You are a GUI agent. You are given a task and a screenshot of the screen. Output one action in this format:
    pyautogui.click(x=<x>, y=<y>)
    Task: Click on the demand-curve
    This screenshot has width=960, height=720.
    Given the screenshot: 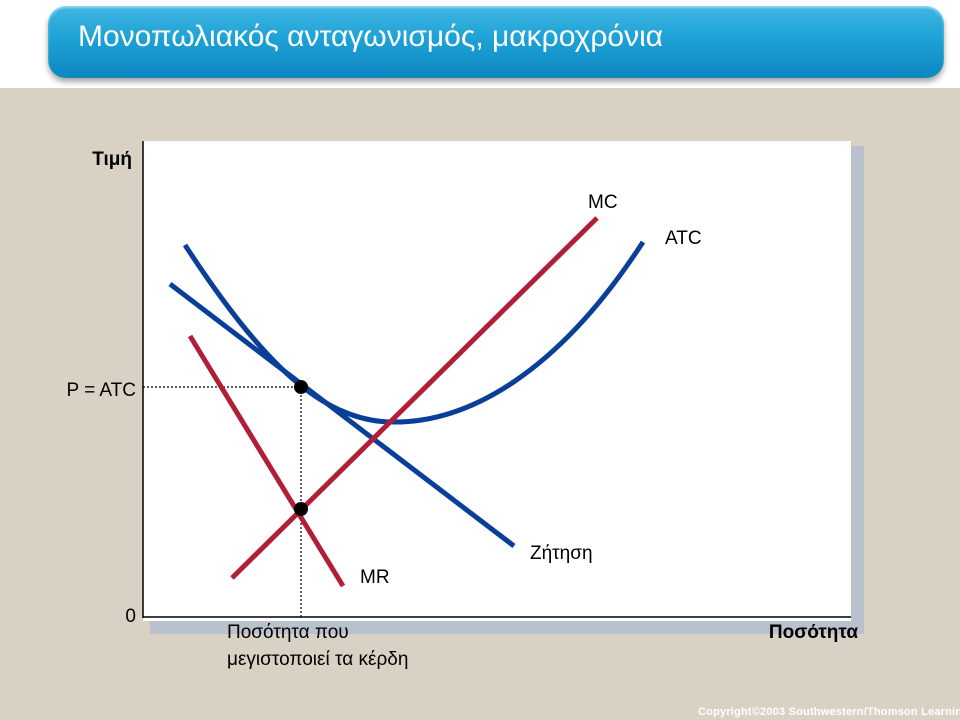 What is the action you would take?
    pyautogui.click(x=342, y=415)
    